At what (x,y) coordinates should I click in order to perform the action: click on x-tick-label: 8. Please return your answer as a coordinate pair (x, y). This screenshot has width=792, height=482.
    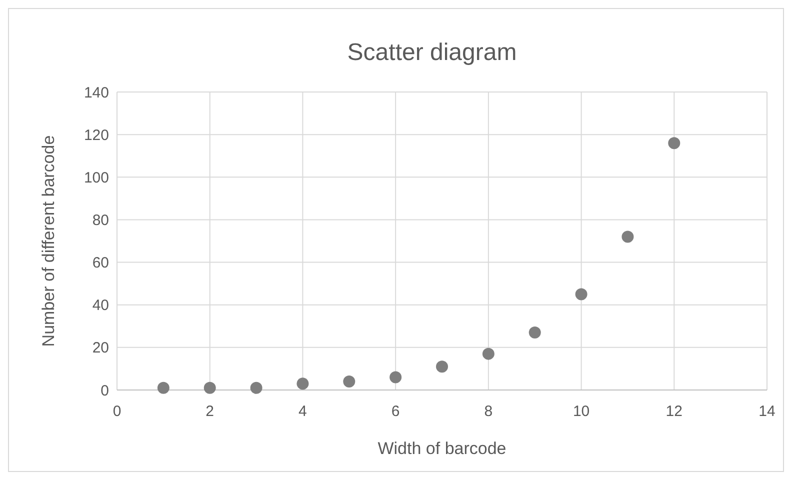
    Looking at the image, I should click on (488, 411).